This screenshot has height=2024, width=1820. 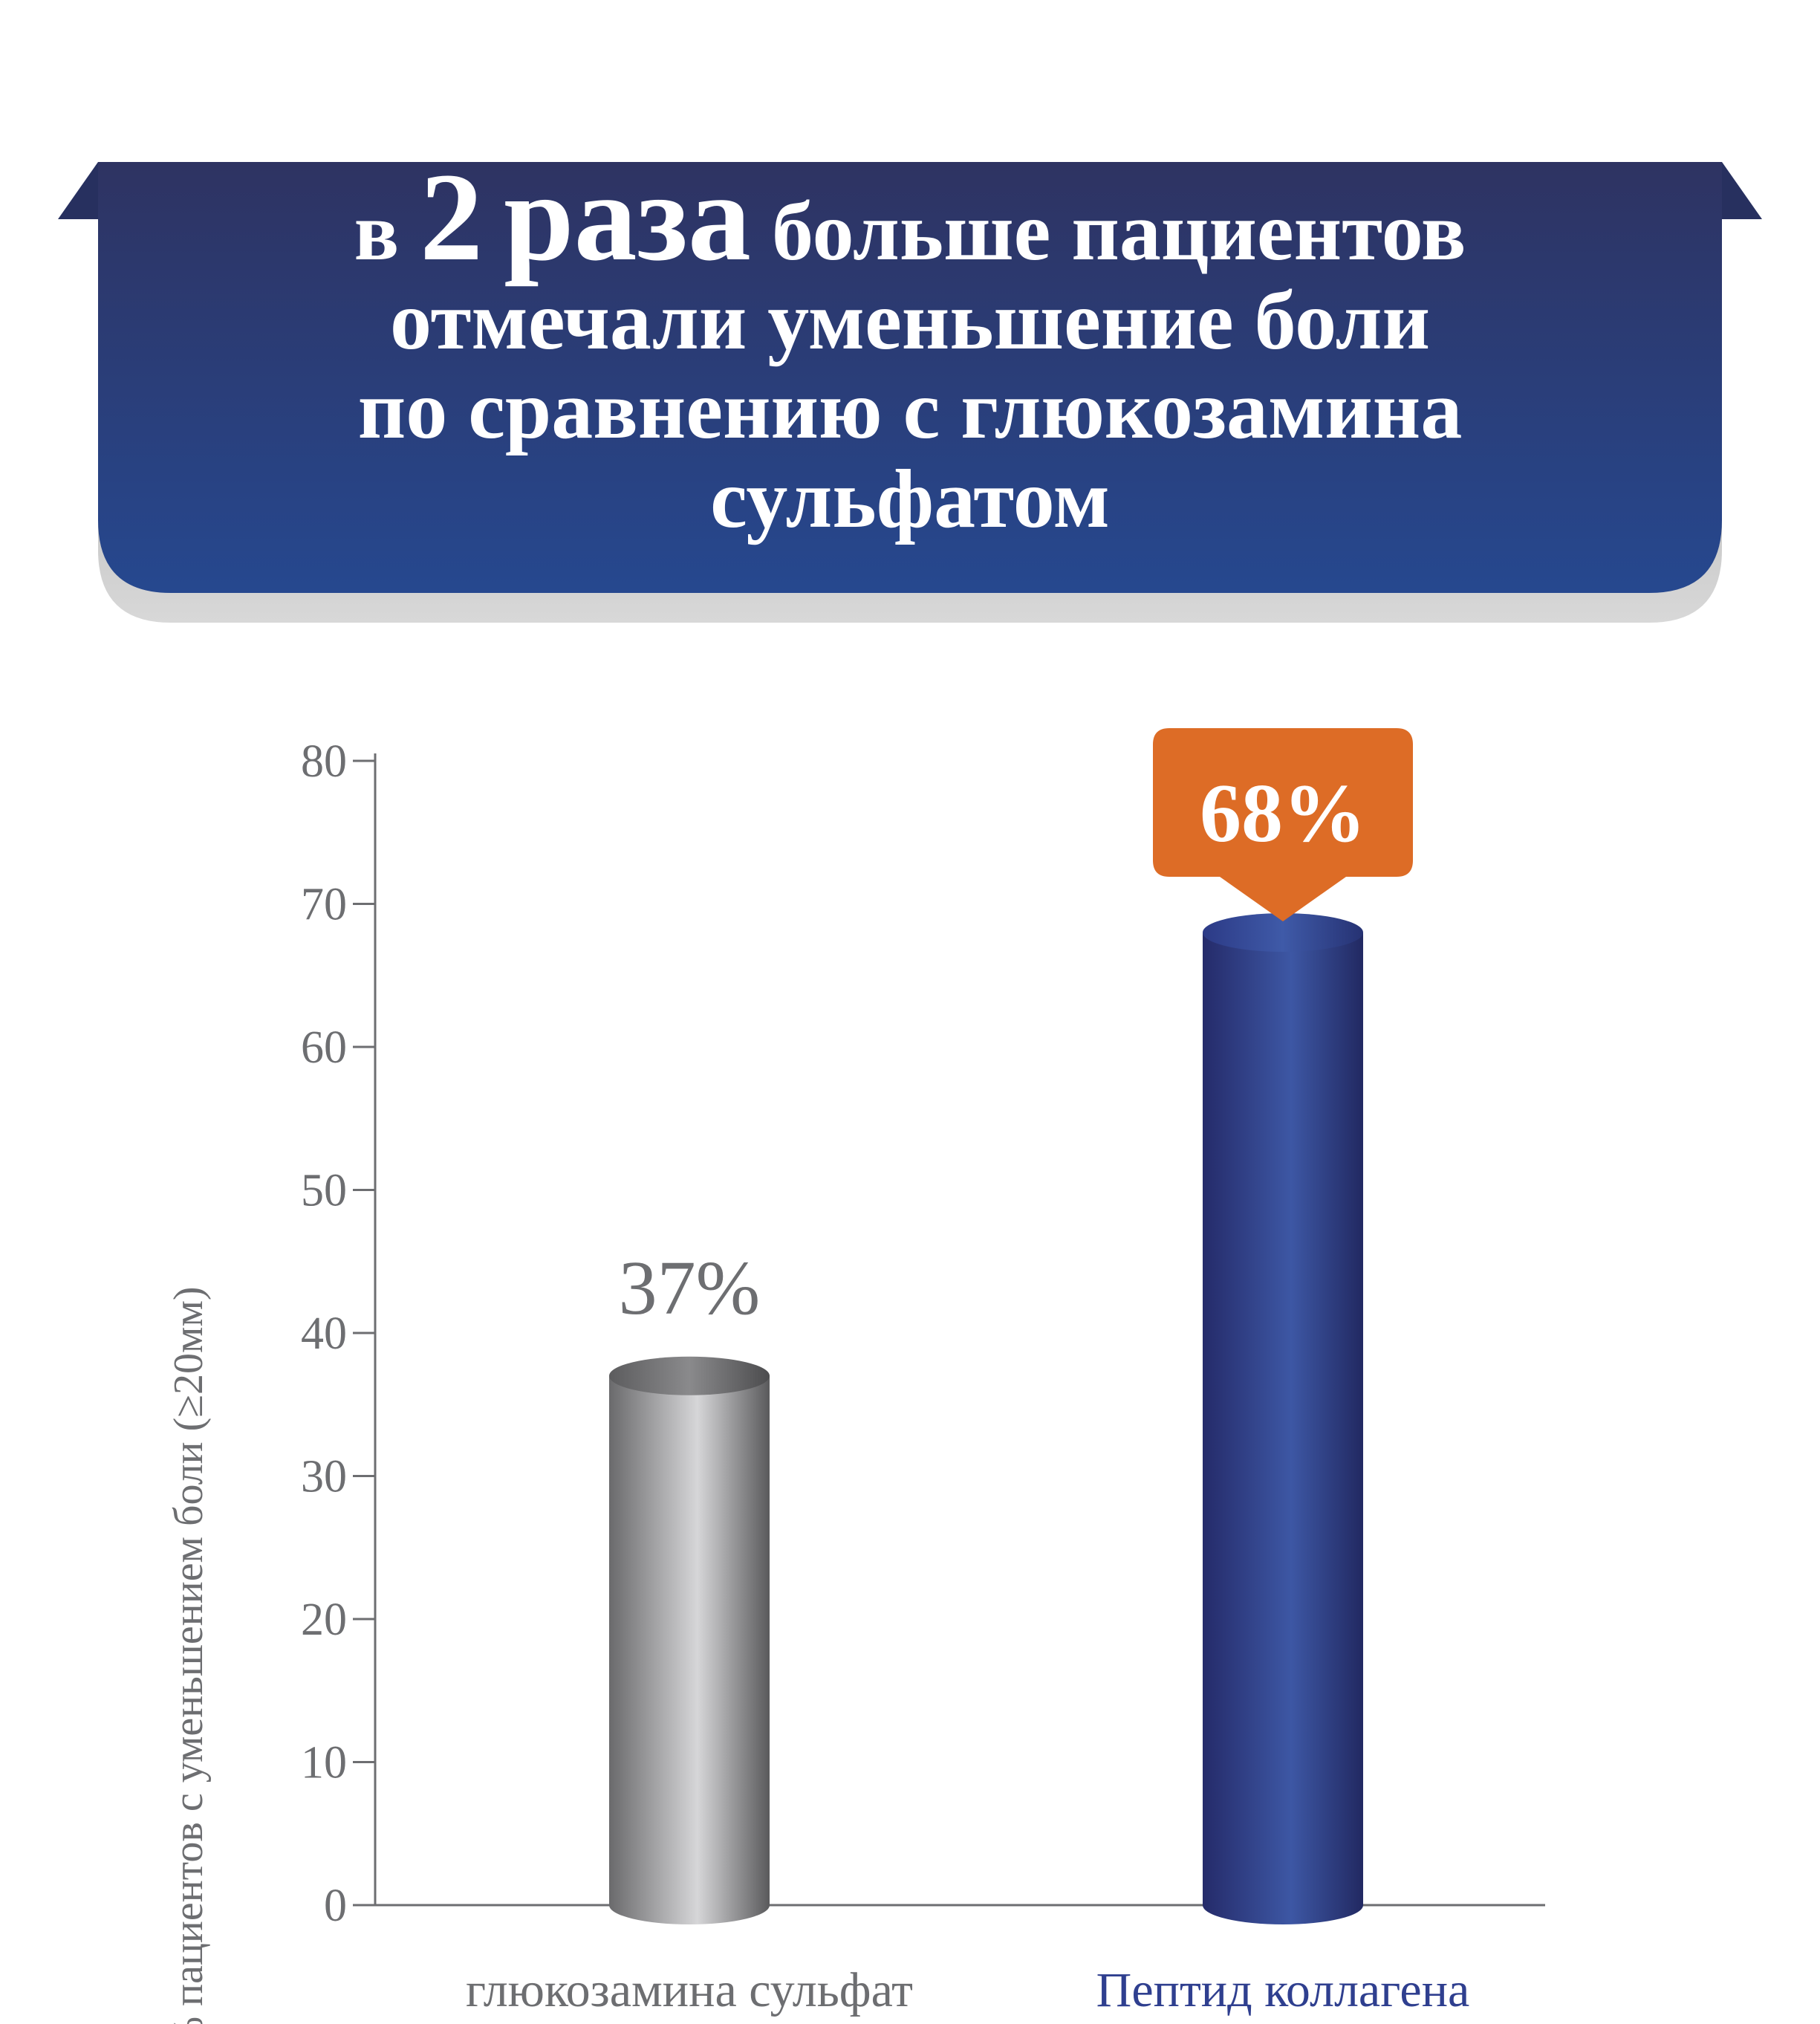 I want to click on banner-line-1-rest: больше пациентов, so click(x=1119, y=232).